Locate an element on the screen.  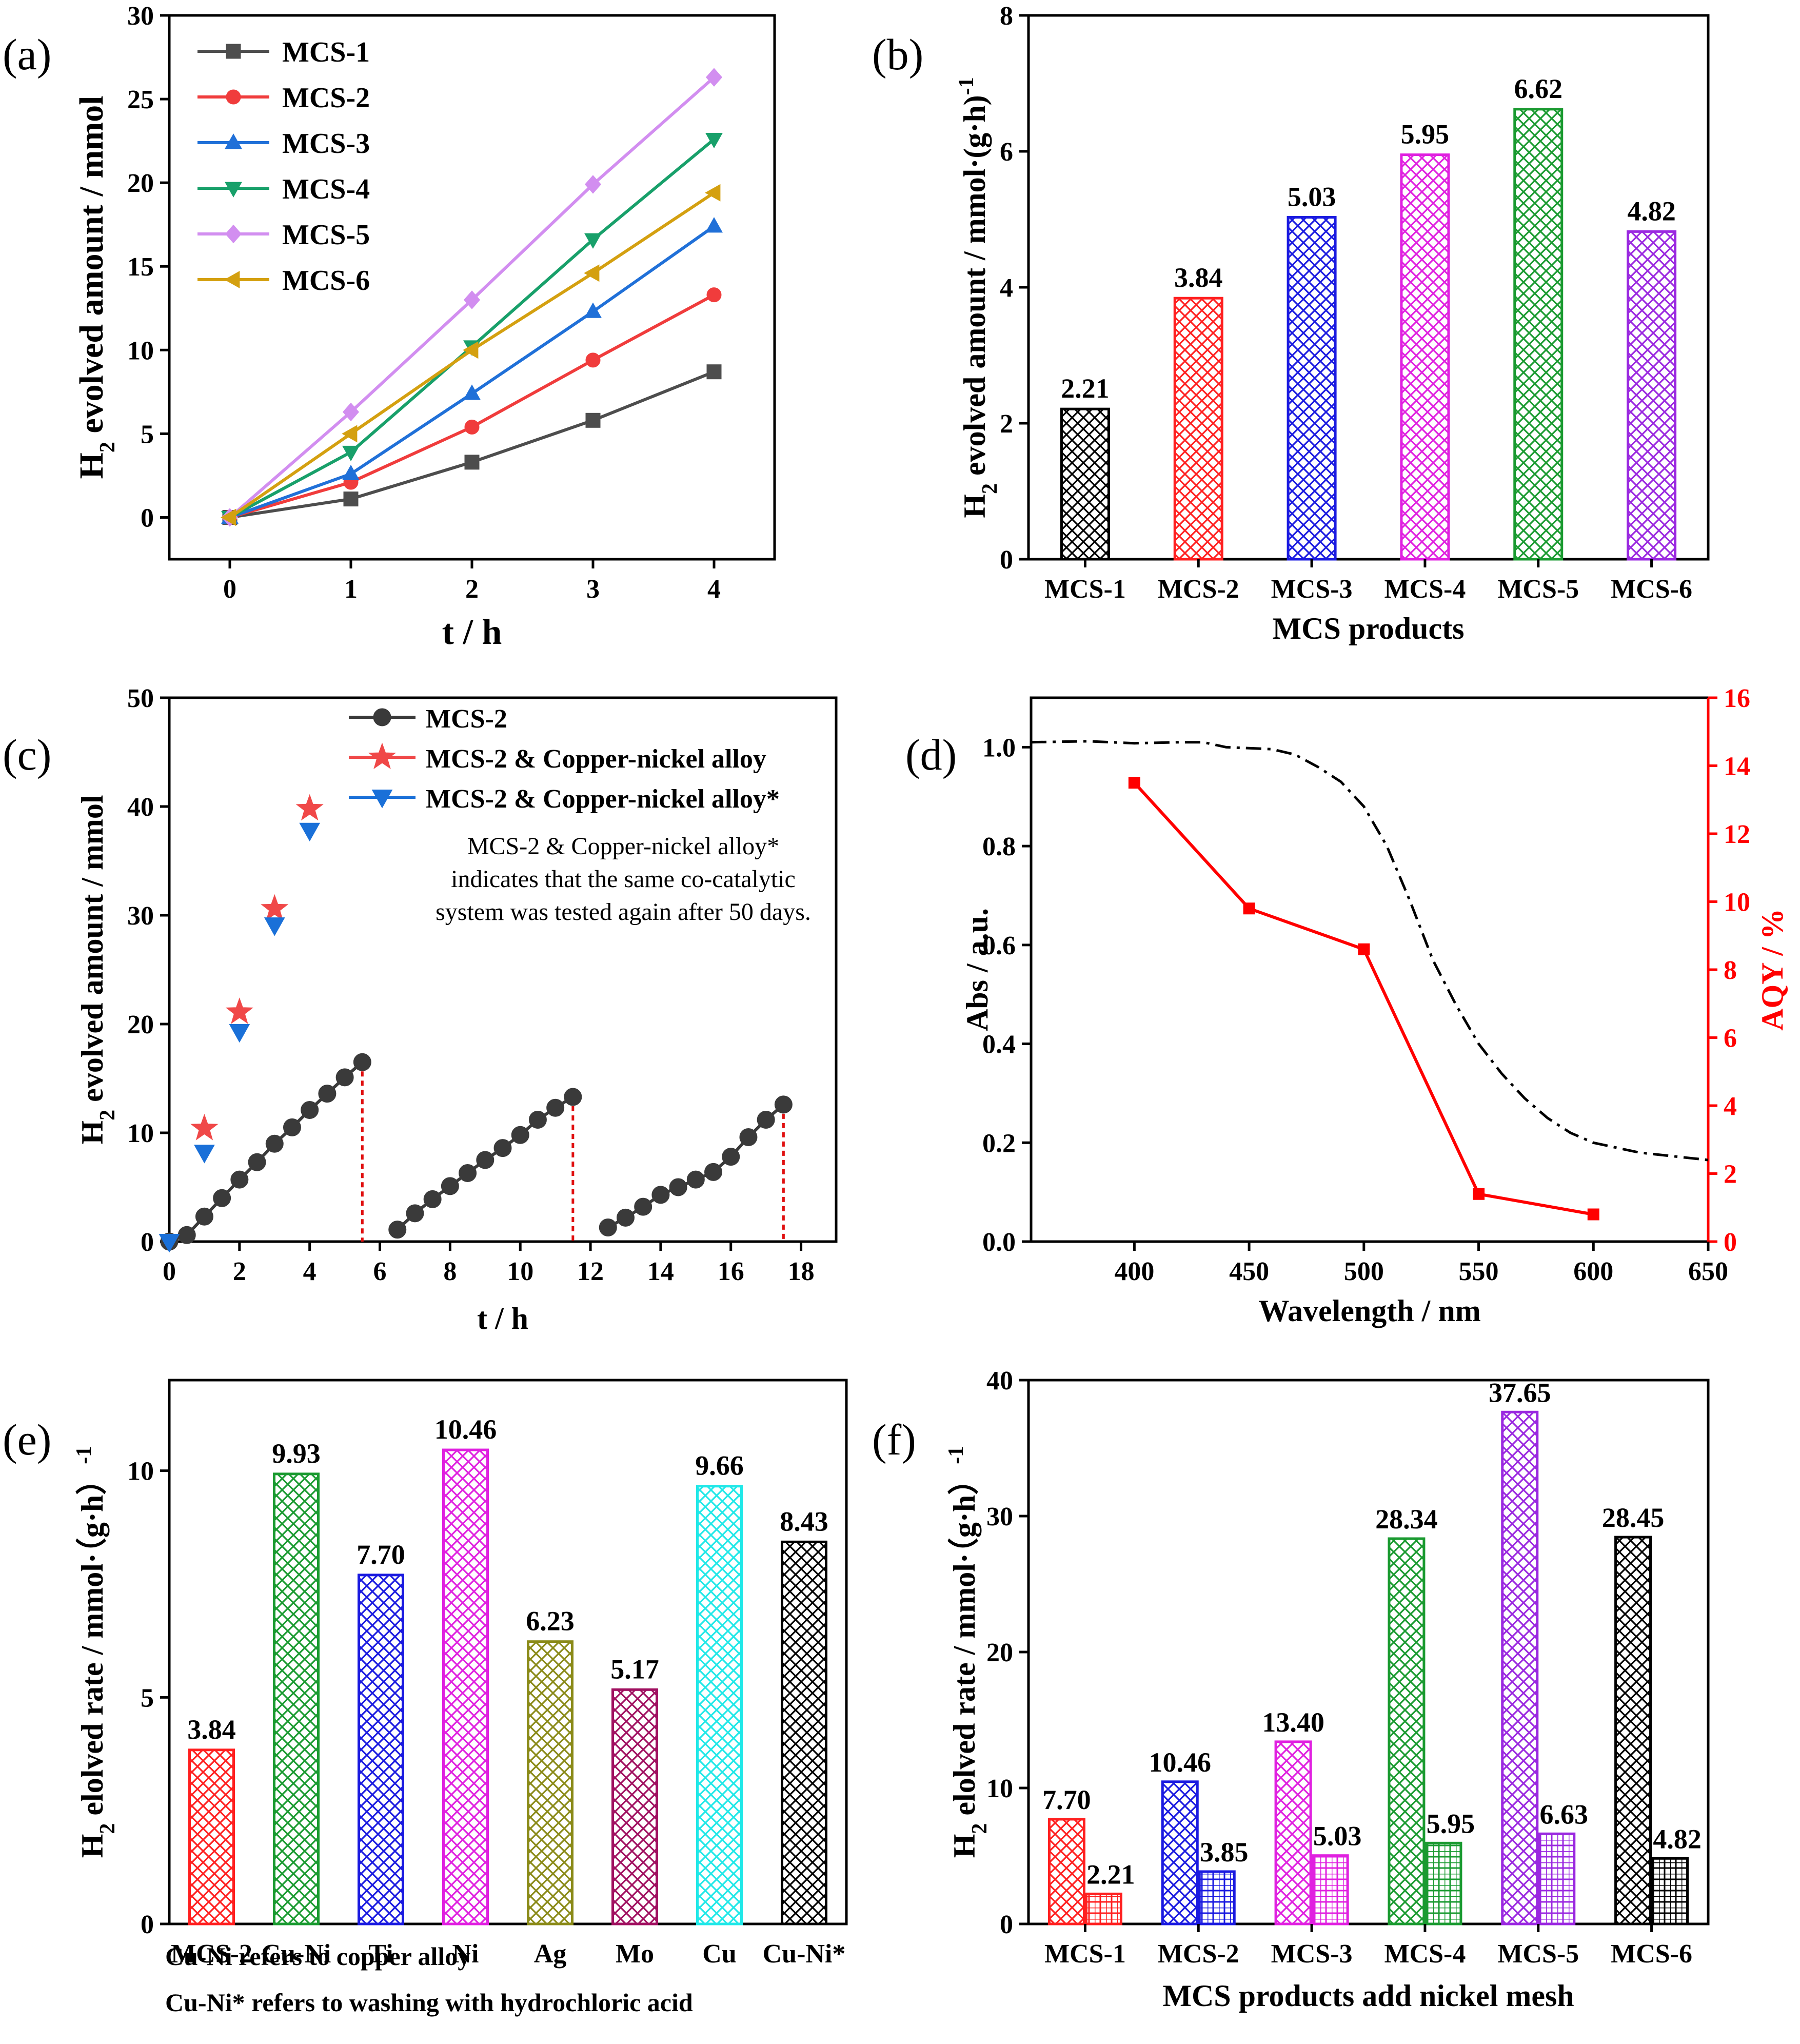
bar-value-label: 10.46 is located at coordinates (1181, 1762).